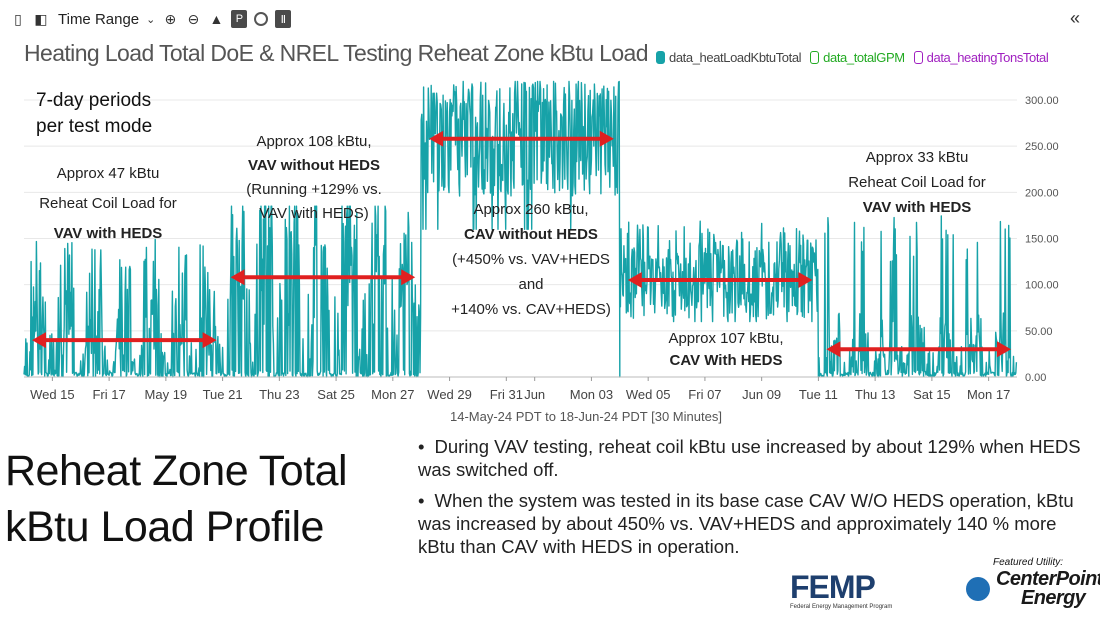  Describe the element at coordinates (978, 589) in the screenshot. I see `centerpoint-logo-icon` at that location.